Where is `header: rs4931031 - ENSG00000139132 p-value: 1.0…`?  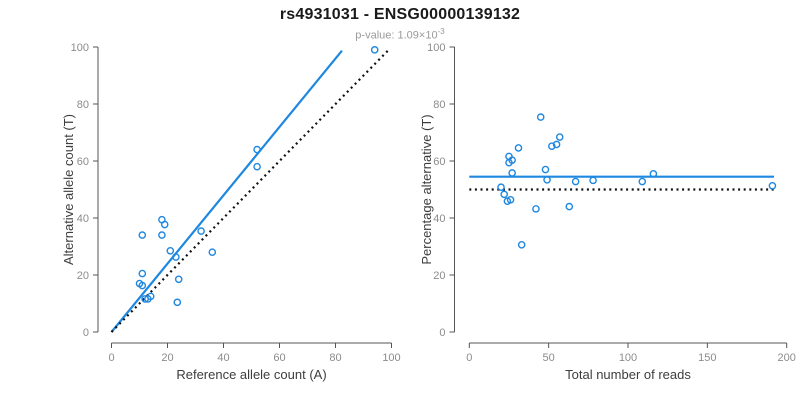 header: rs4931031 - ENSG00000139132 p-value: 1.0… is located at coordinates (400, 24).